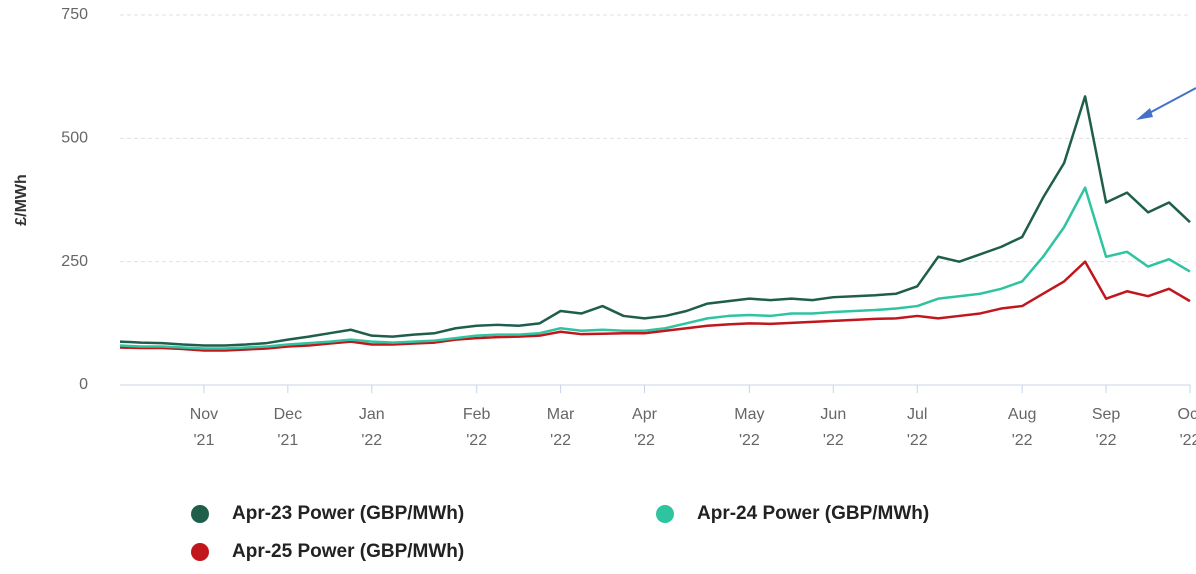 The width and height of the screenshot is (1196, 574). Describe the element at coordinates (1144, 114) in the screenshot. I see `arrow-head` at that location.